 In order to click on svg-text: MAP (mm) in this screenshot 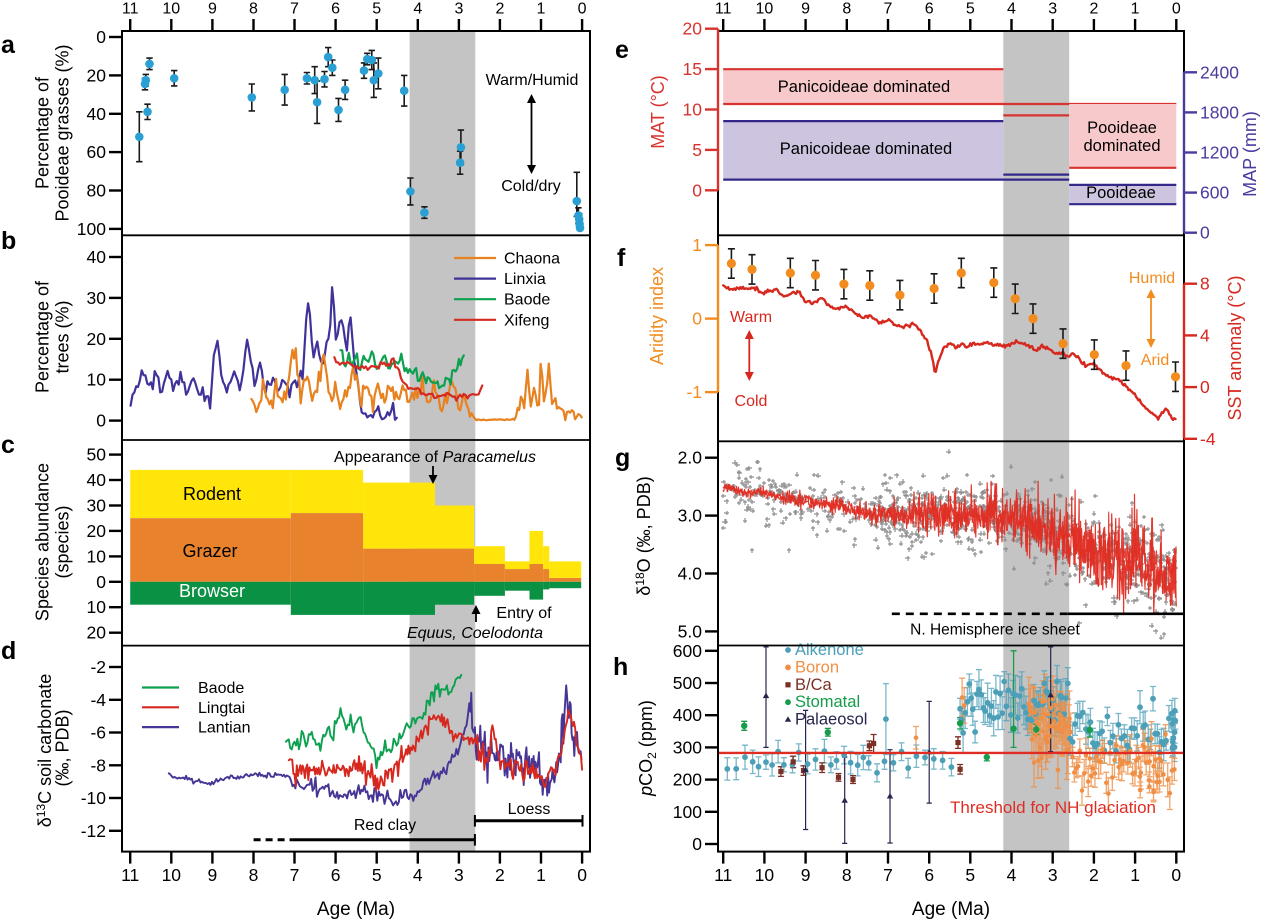, I will do `click(1250, 154)`.